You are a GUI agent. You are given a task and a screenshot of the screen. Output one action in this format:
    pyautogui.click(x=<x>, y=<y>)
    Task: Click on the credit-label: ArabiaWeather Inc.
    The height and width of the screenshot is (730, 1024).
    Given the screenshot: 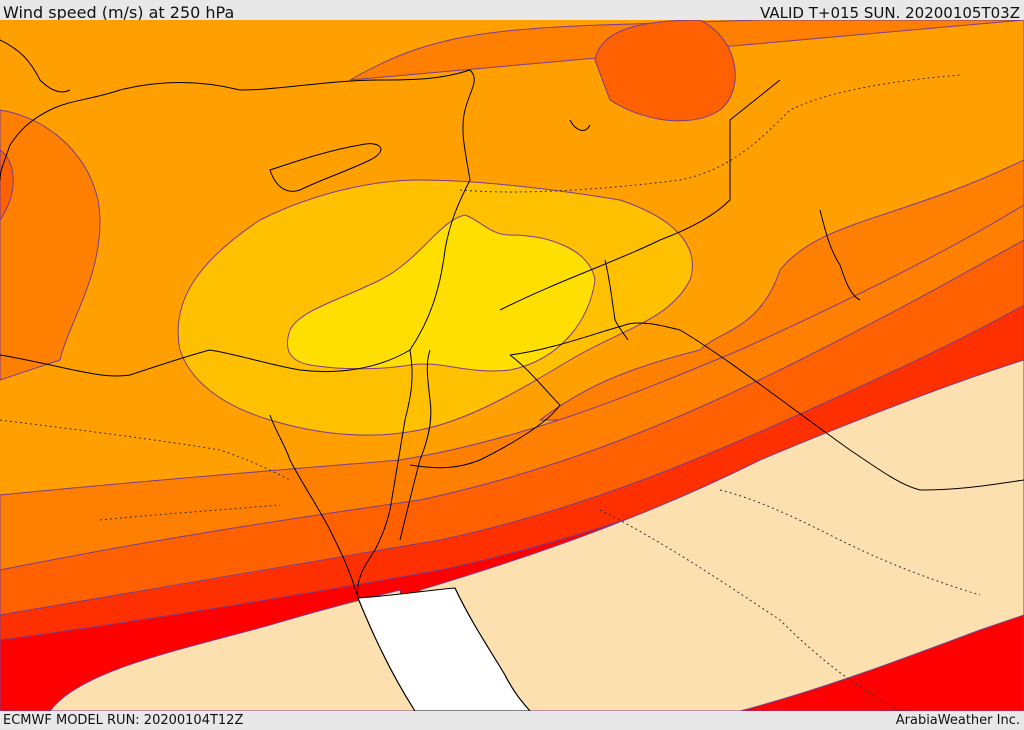 What is the action you would take?
    pyautogui.click(x=957, y=720)
    